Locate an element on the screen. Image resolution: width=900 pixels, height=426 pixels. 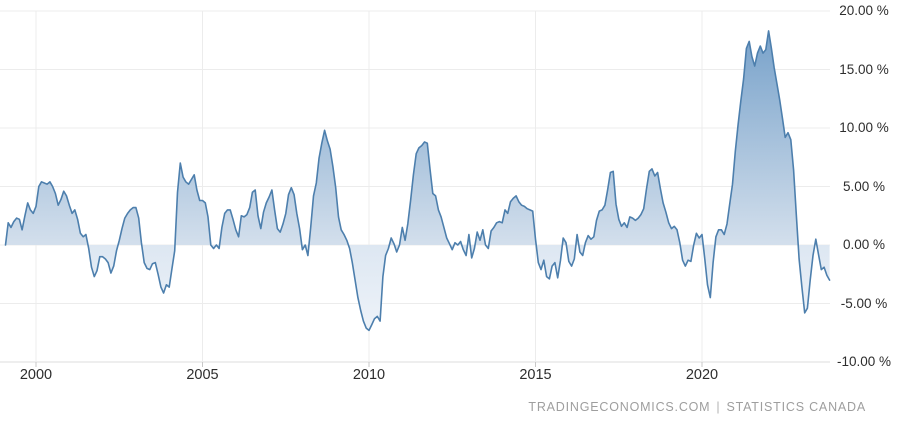
attribution: TRADINGECONOMICS.COM | STATISTICS CANADA is located at coordinates (697, 407).